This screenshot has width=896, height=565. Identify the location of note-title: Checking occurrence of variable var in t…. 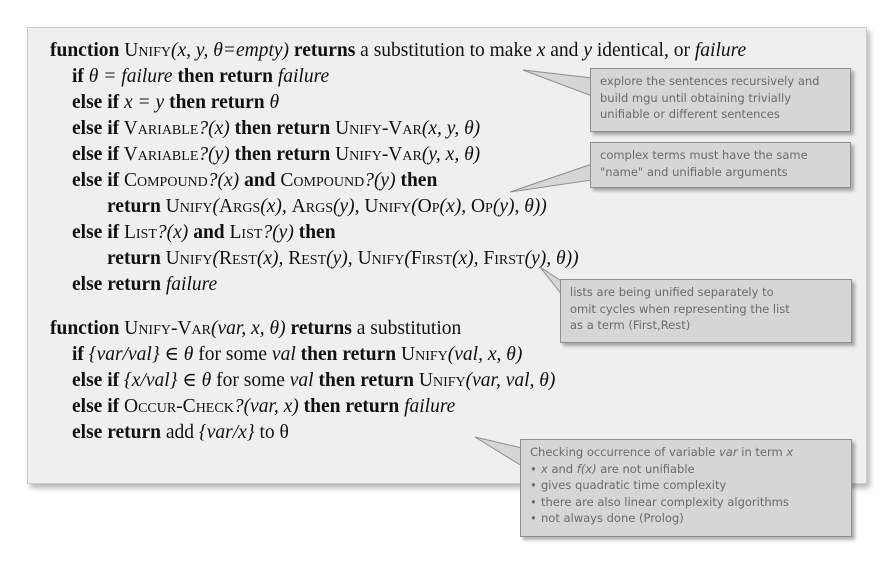
(686, 452).